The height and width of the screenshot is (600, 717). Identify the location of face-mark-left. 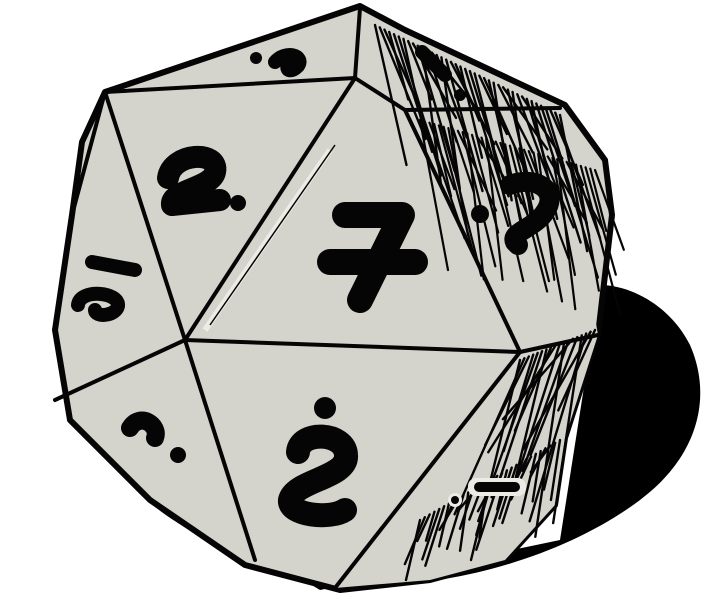
(106, 288).